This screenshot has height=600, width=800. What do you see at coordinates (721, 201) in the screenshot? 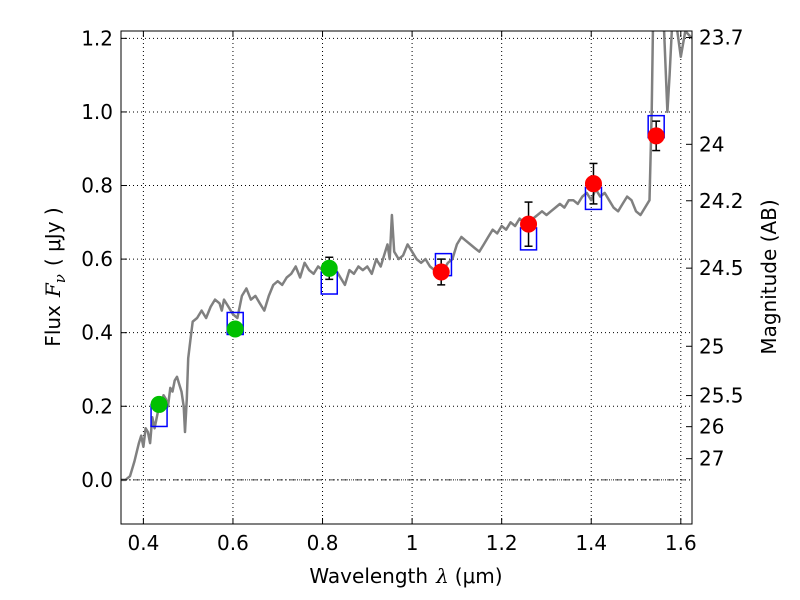
I see `mag-tick-label: 24.2` at bounding box center [721, 201].